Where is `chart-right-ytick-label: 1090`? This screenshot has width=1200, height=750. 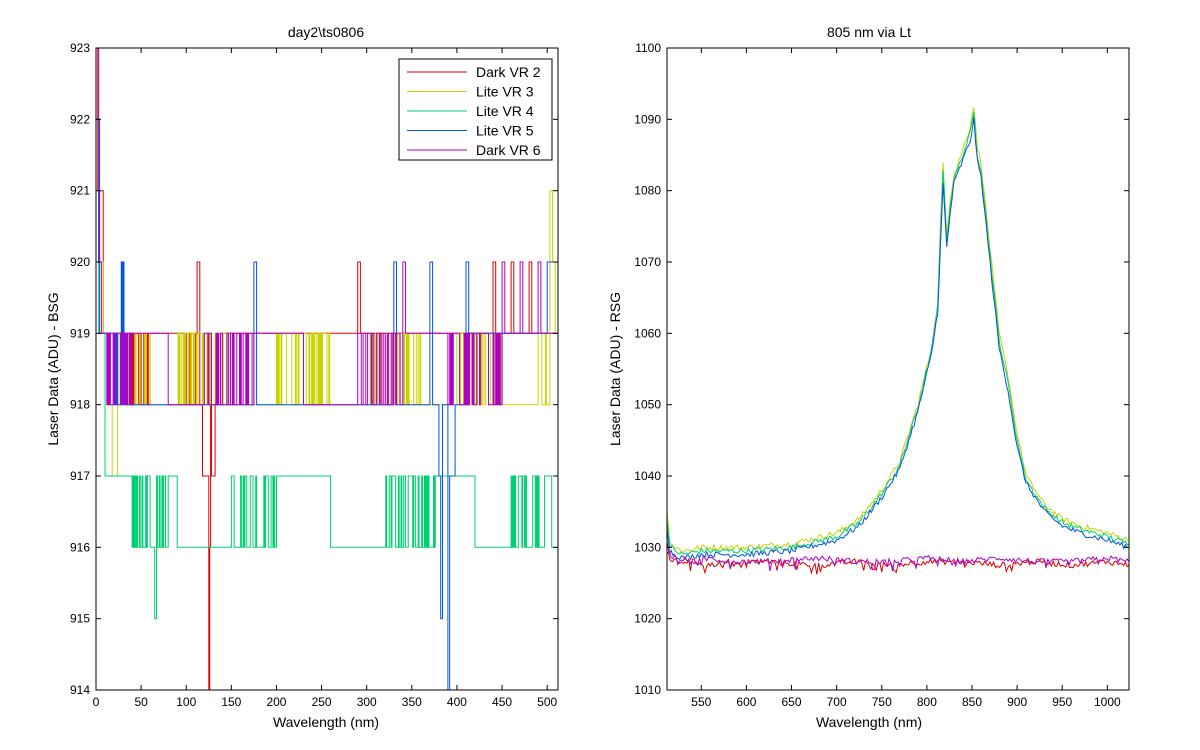
chart-right-ytick-label: 1090 is located at coordinates (647, 119).